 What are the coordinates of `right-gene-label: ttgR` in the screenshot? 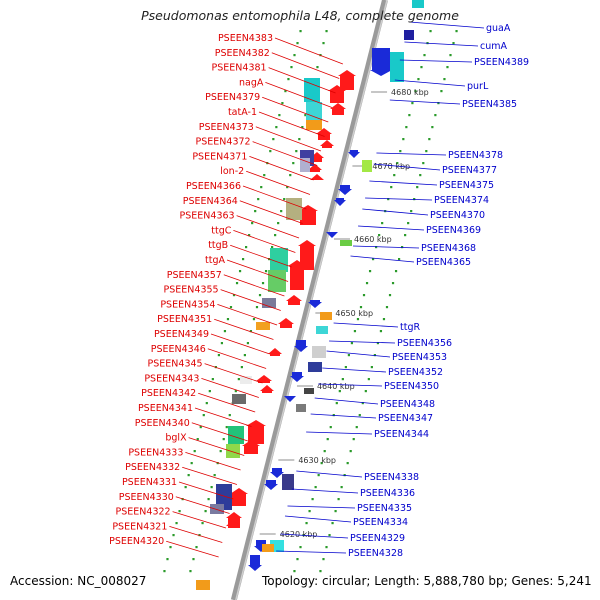 It's located at (410, 327).